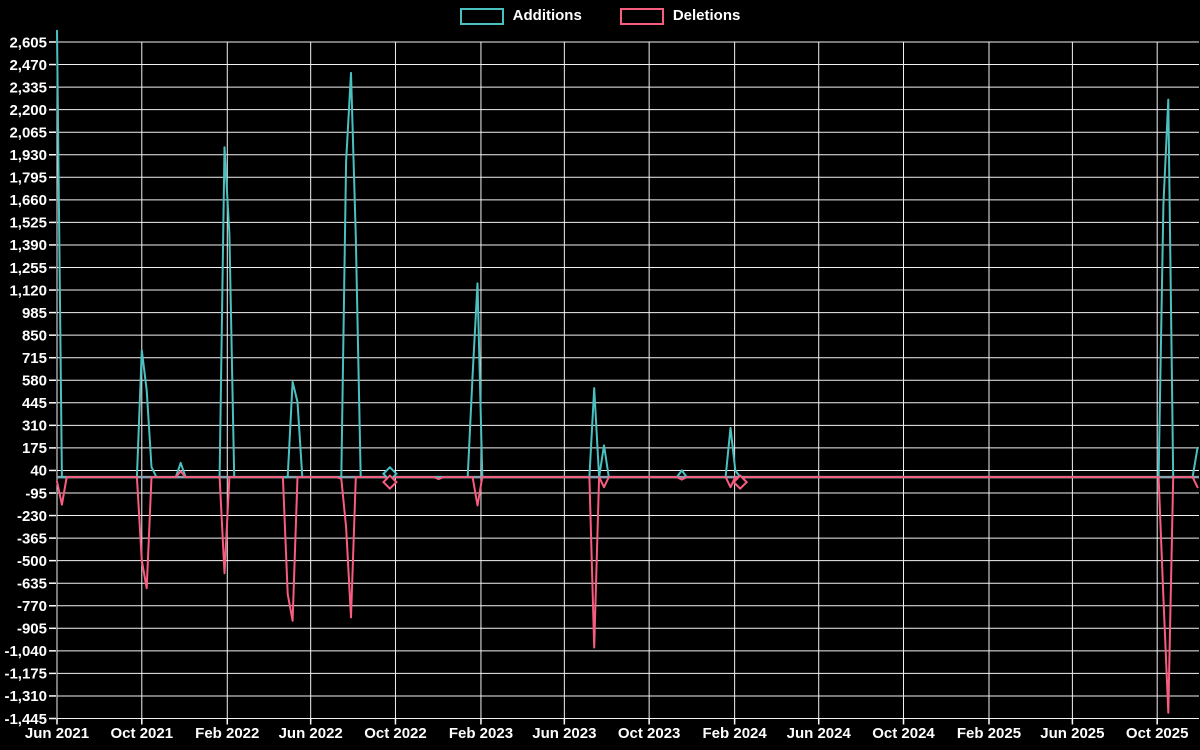  I want to click on x-tick-label: Oct 2024, so click(903, 733).